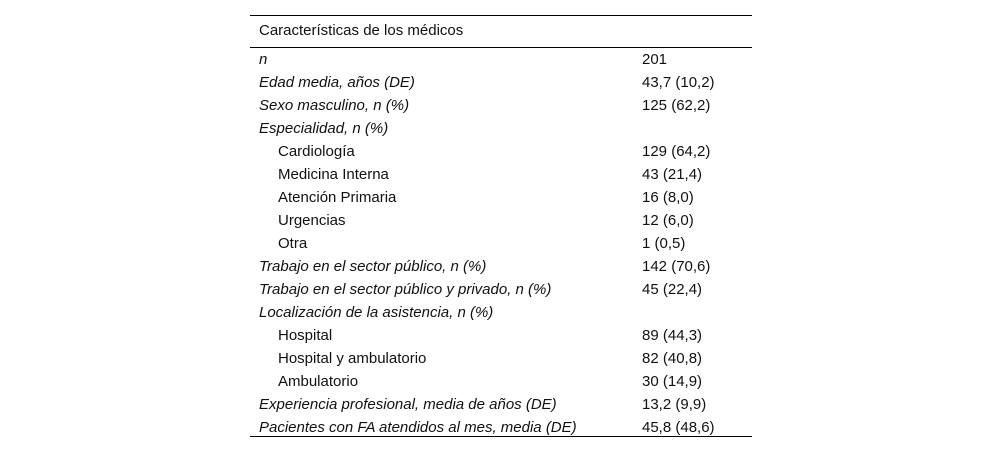  I want to click on bottom-rule, so click(501, 436).